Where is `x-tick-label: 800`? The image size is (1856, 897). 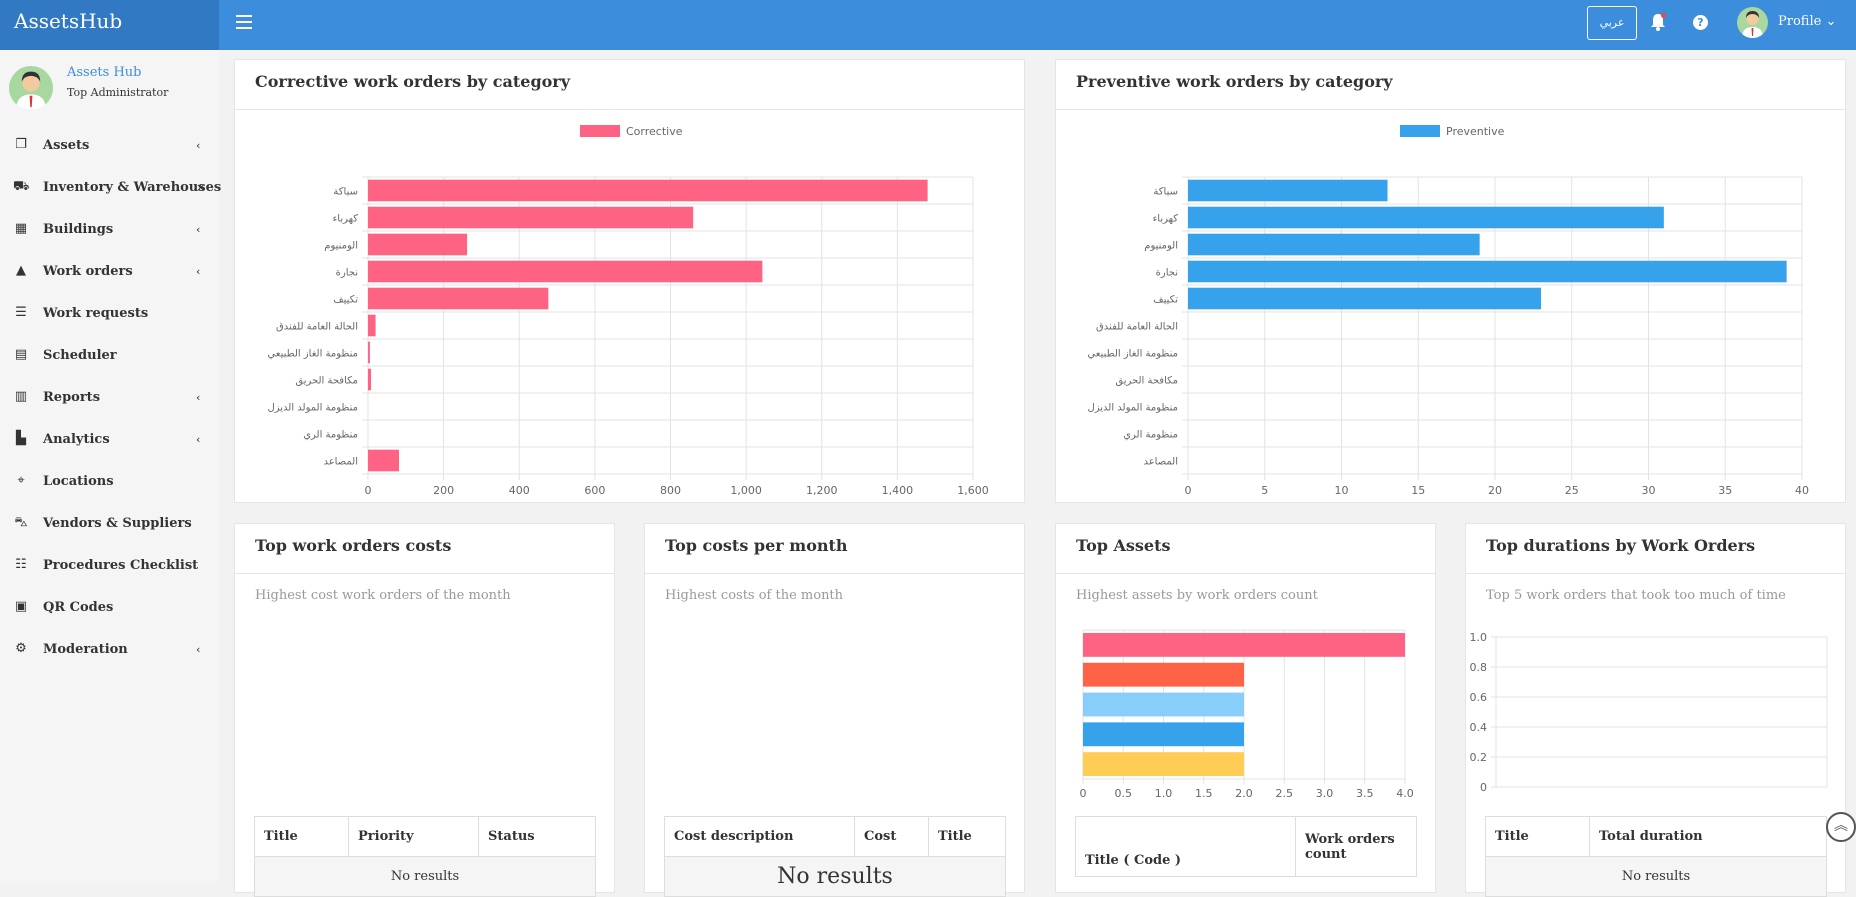
x-tick-label: 800 is located at coordinates (670, 490).